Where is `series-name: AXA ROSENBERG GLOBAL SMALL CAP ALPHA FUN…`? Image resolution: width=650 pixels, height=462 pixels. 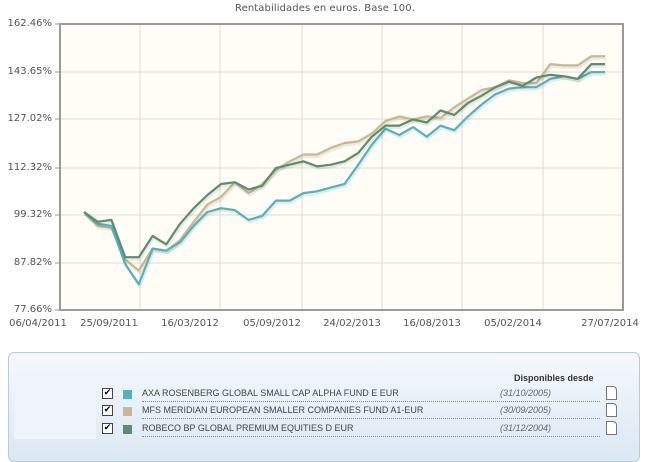 series-name: AXA ROSENBERG GLOBAL SMALL CAP ALPHA FUN… is located at coordinates (270, 393).